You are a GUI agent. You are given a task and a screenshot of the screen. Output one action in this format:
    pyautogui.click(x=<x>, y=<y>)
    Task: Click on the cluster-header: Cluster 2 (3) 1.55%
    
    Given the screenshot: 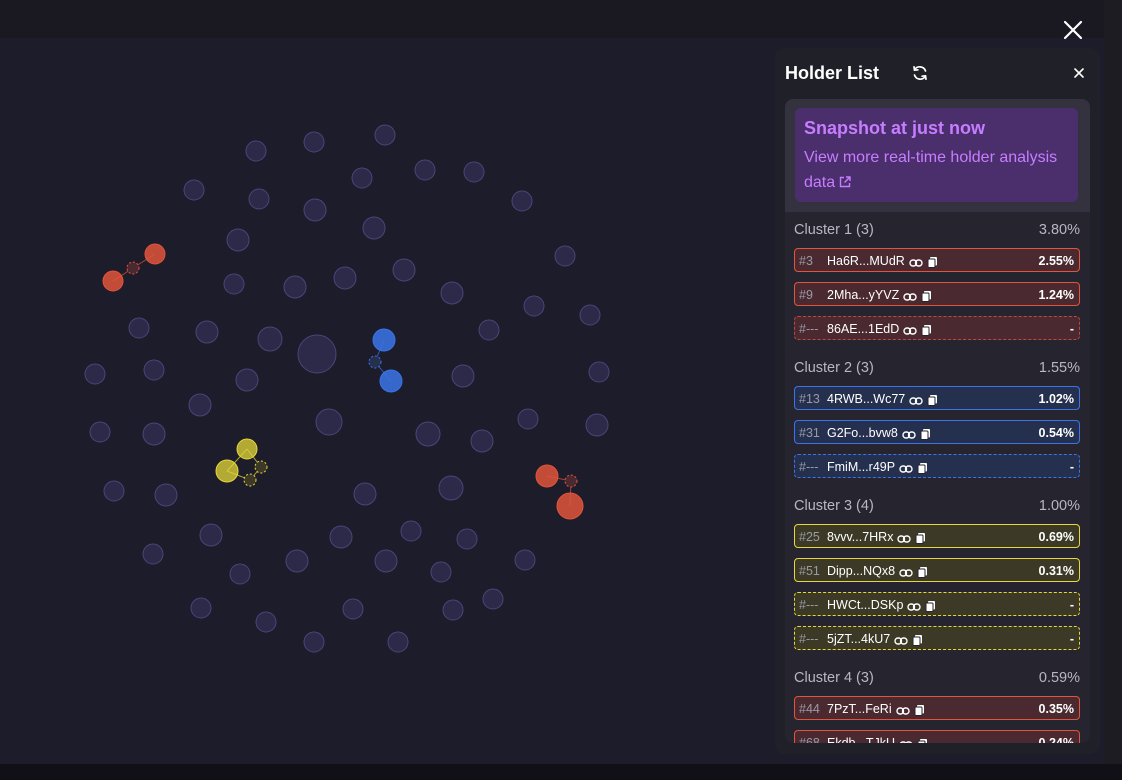 What is the action you would take?
    pyautogui.click(x=937, y=368)
    